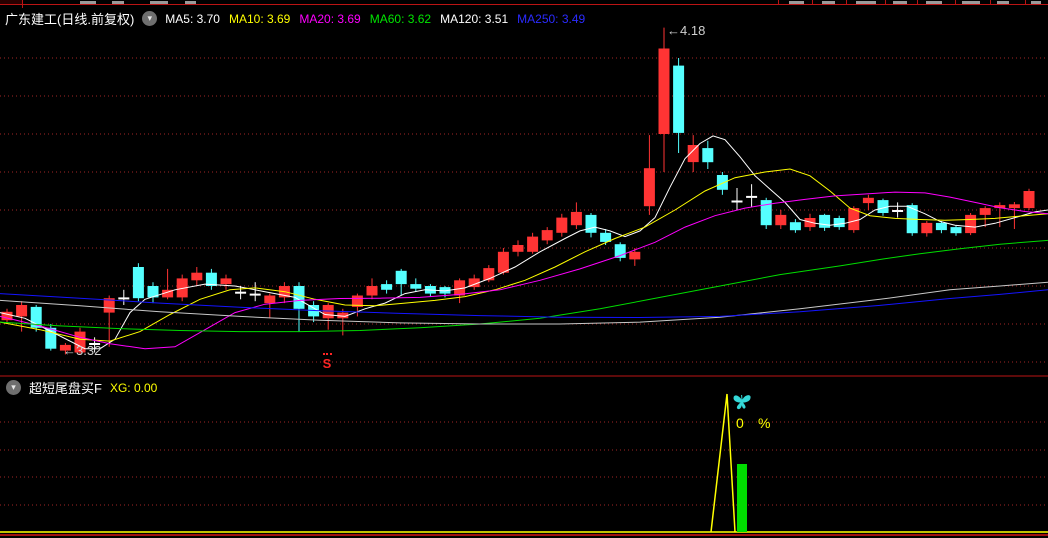 The height and width of the screenshot is (538, 1048). I want to click on signal-spike, so click(723, 463).